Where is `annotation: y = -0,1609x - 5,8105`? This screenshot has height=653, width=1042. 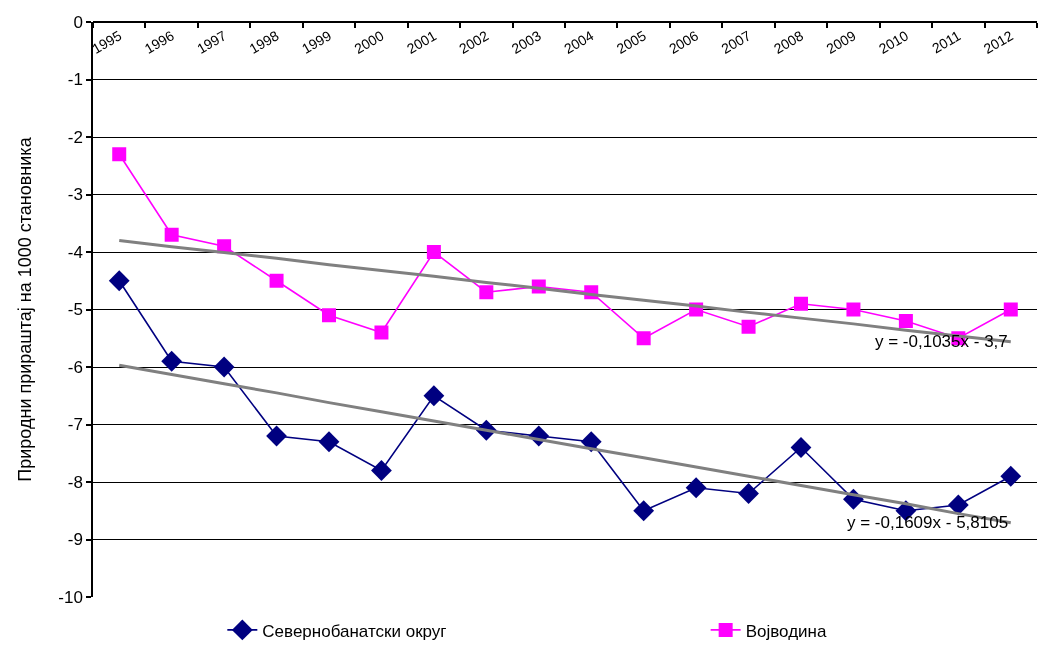 annotation: y = -0,1609x - 5,8105 is located at coordinates (928, 522).